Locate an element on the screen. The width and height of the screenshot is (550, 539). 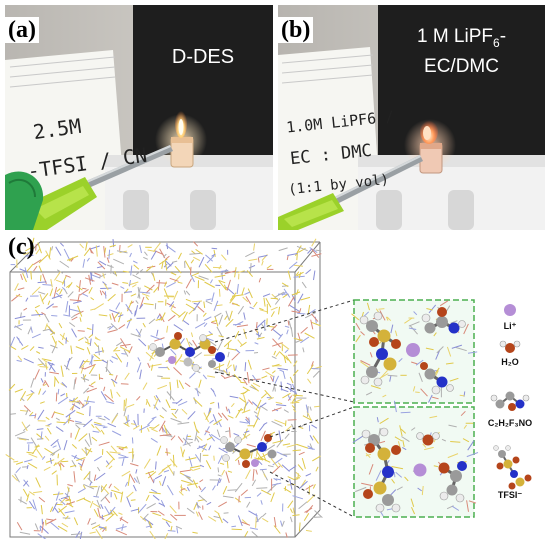
panel-label-a: (a) is located at coordinates (22, 30).